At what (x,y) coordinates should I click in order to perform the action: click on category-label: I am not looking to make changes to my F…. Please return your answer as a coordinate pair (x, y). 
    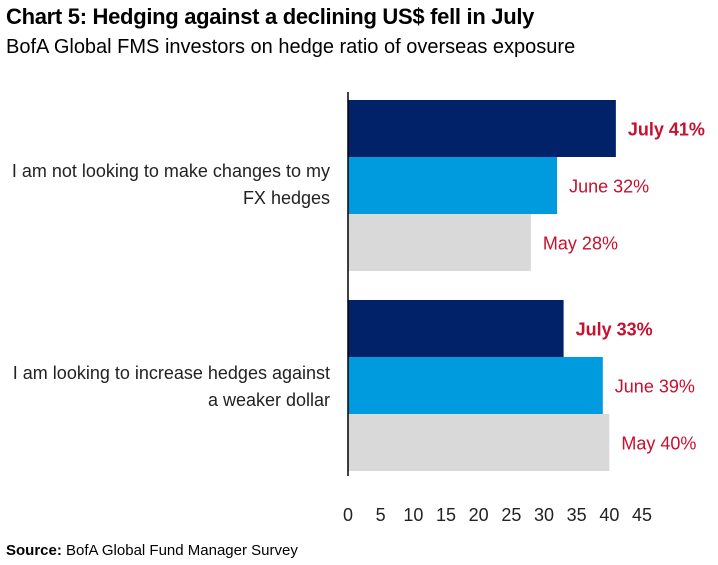
    Looking at the image, I should click on (170, 184).